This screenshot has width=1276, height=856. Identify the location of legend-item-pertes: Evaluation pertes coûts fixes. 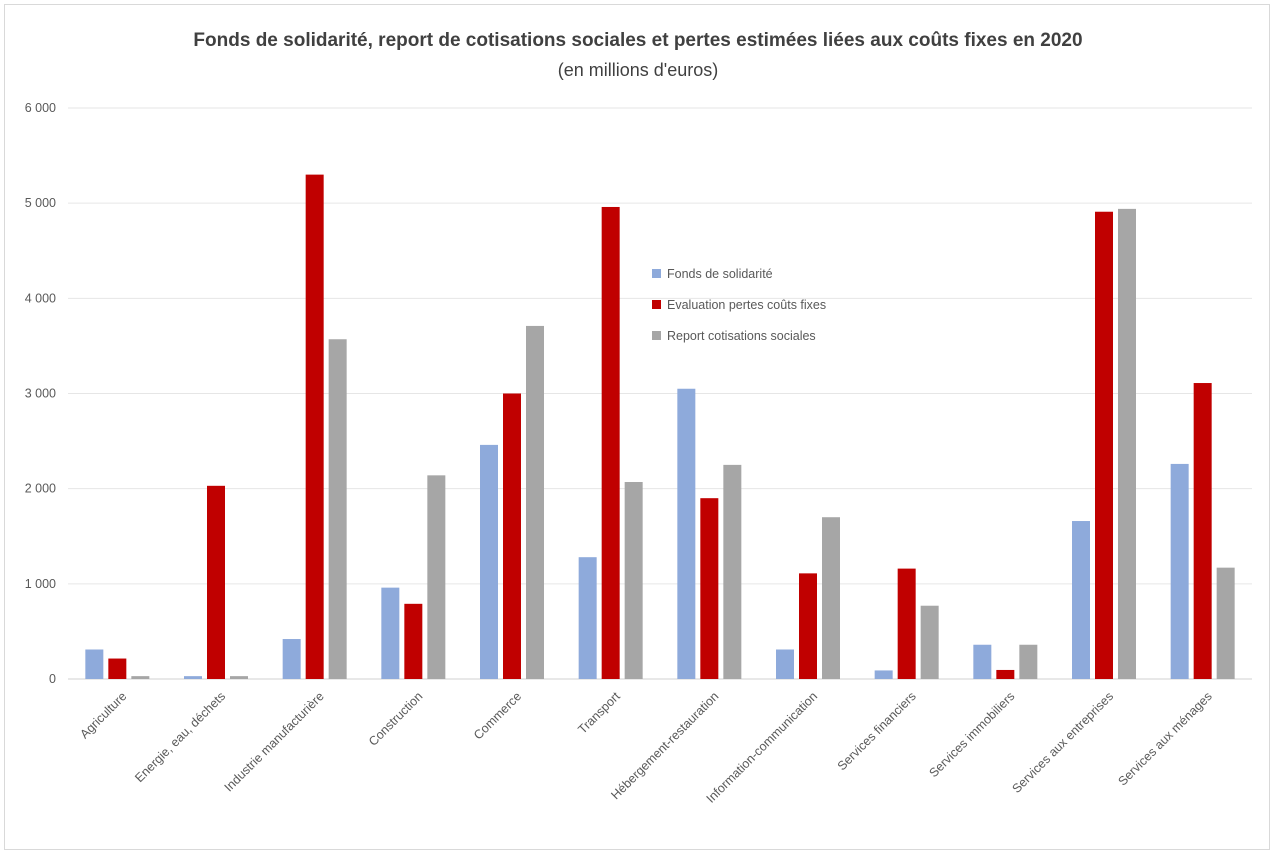
(739, 304).